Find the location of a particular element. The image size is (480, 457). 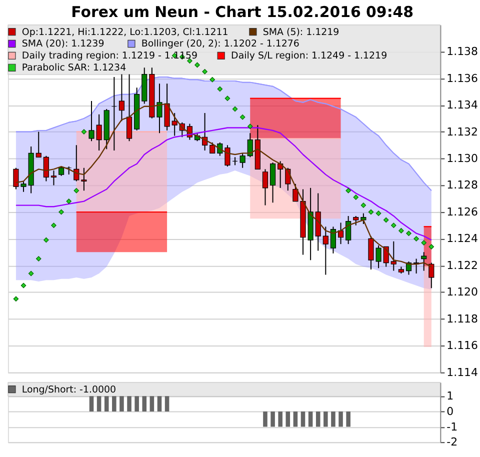

y-tick-label: 1.134 is located at coordinates (462, 105).